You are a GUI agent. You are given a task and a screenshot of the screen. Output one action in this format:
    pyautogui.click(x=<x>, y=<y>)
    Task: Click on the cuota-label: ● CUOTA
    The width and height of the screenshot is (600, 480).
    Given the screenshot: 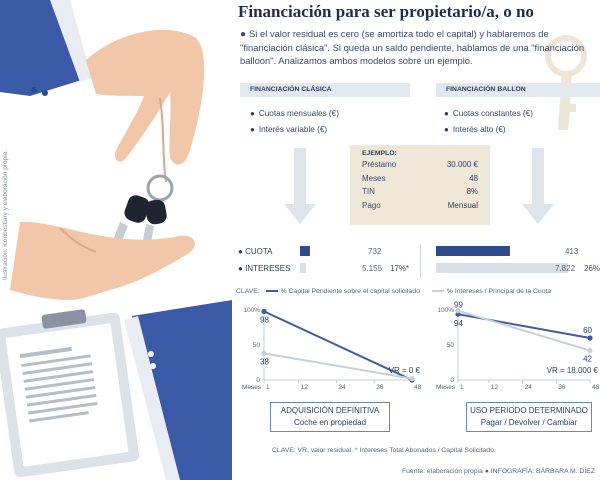 What is the action you would take?
    pyautogui.click(x=255, y=251)
    